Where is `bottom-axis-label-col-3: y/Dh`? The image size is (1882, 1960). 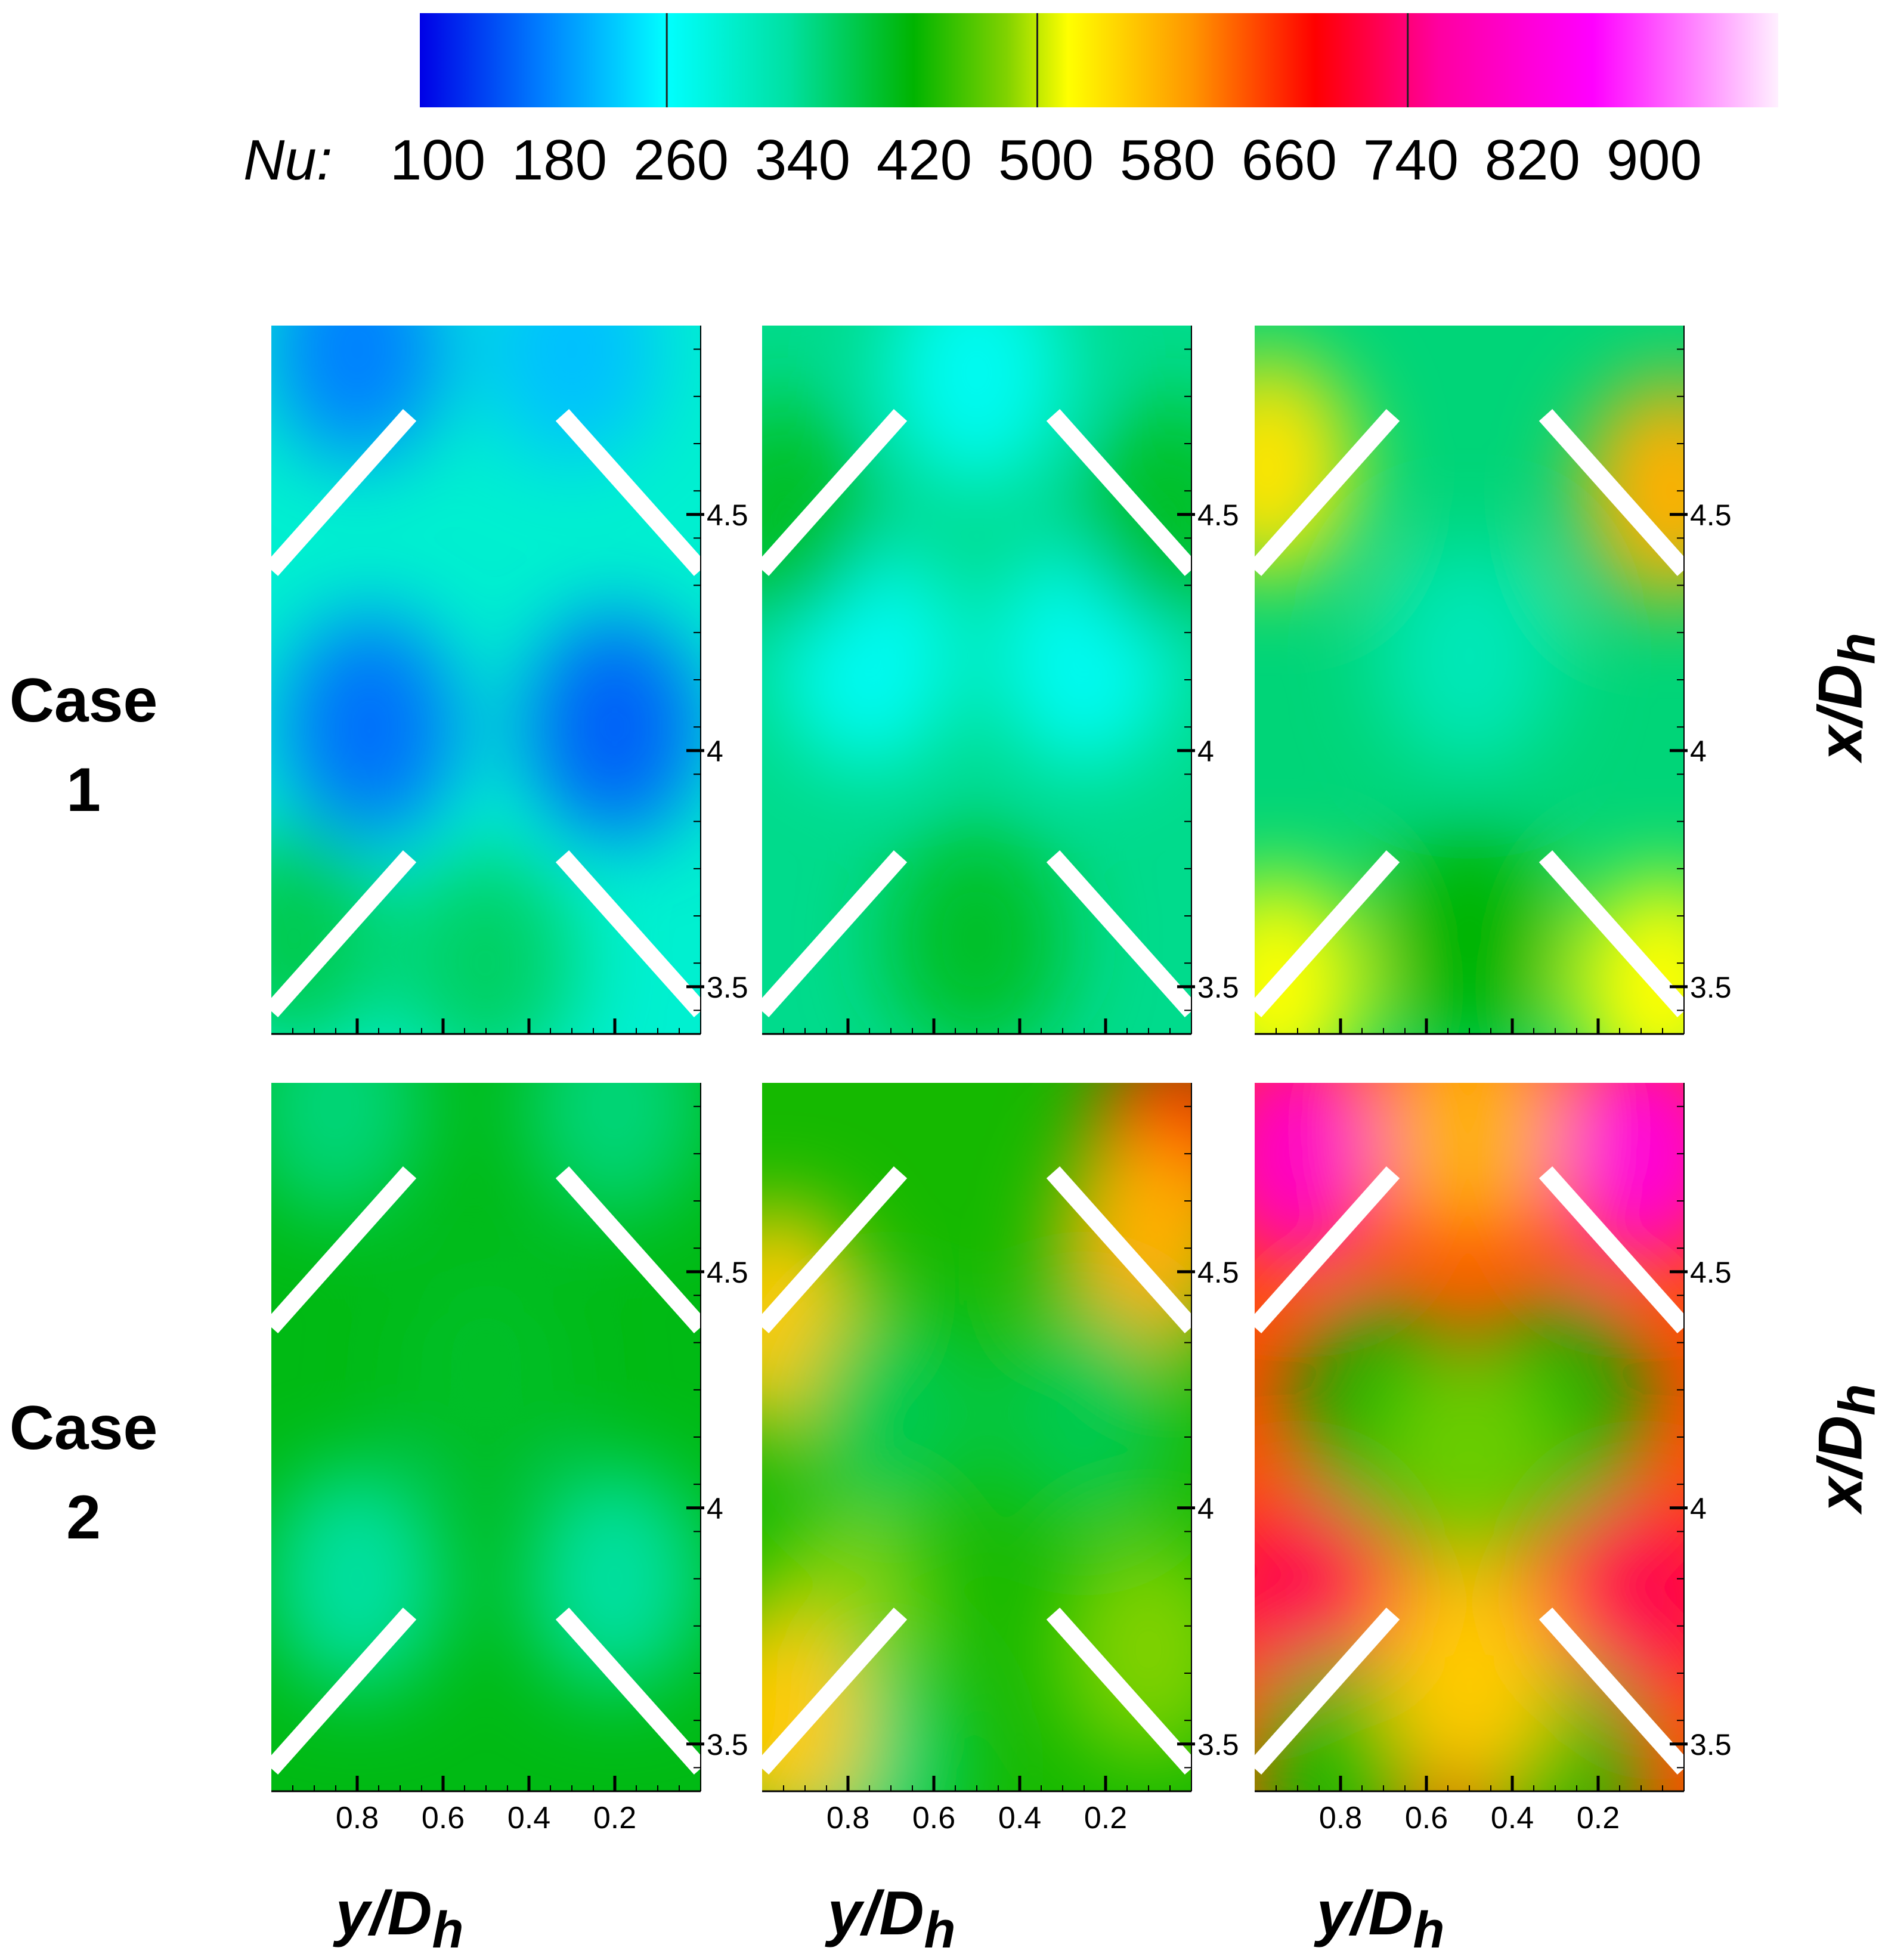 bottom-axis-label-col-3: y/Dh is located at coordinates (1380, 1919).